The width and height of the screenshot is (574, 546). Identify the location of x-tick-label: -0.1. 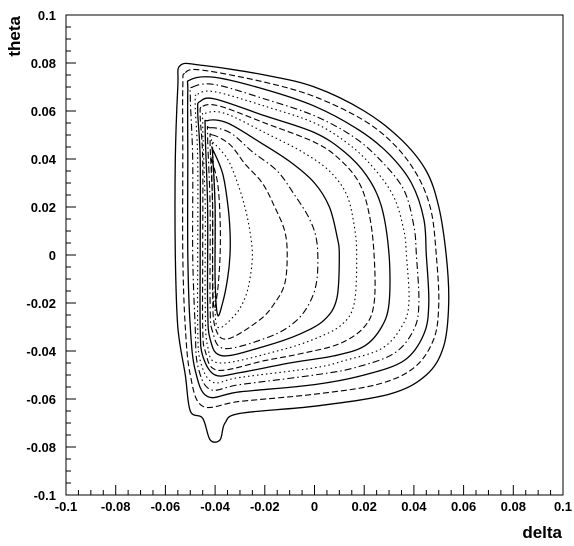
(66, 506).